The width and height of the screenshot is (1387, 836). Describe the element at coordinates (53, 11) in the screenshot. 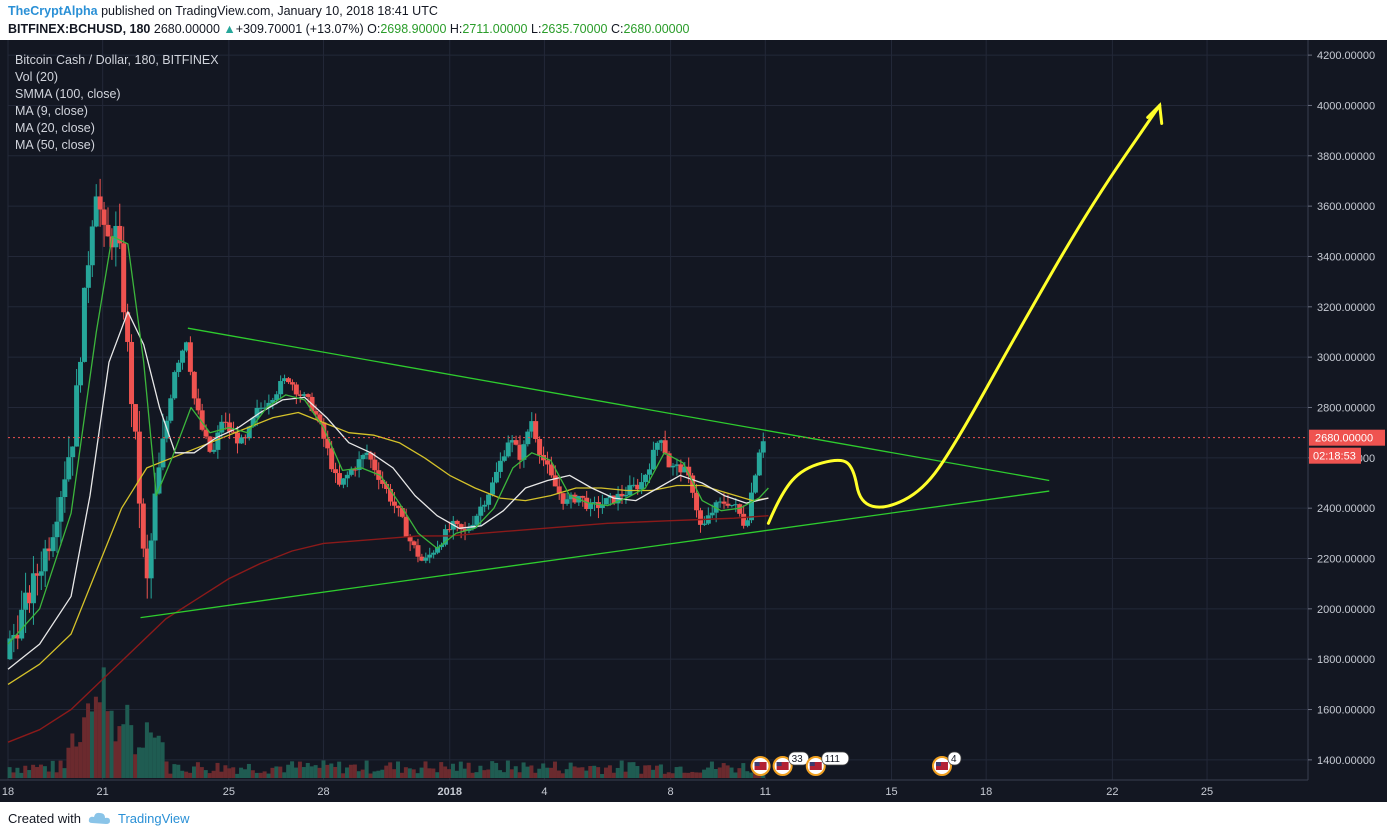

I see `author-link: TheCryptAlpha` at that location.